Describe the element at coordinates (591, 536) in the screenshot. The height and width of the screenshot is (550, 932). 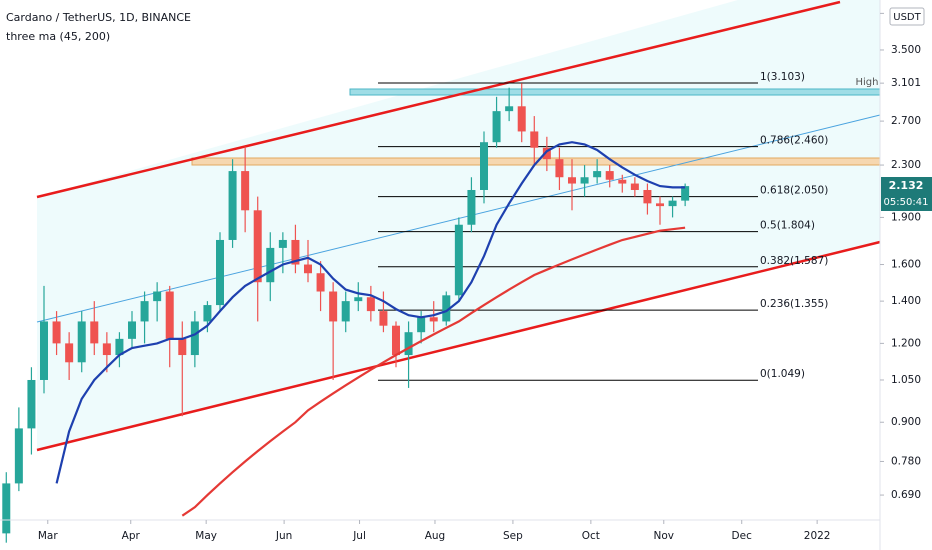
I see `x-tick-label: Oct` at that location.